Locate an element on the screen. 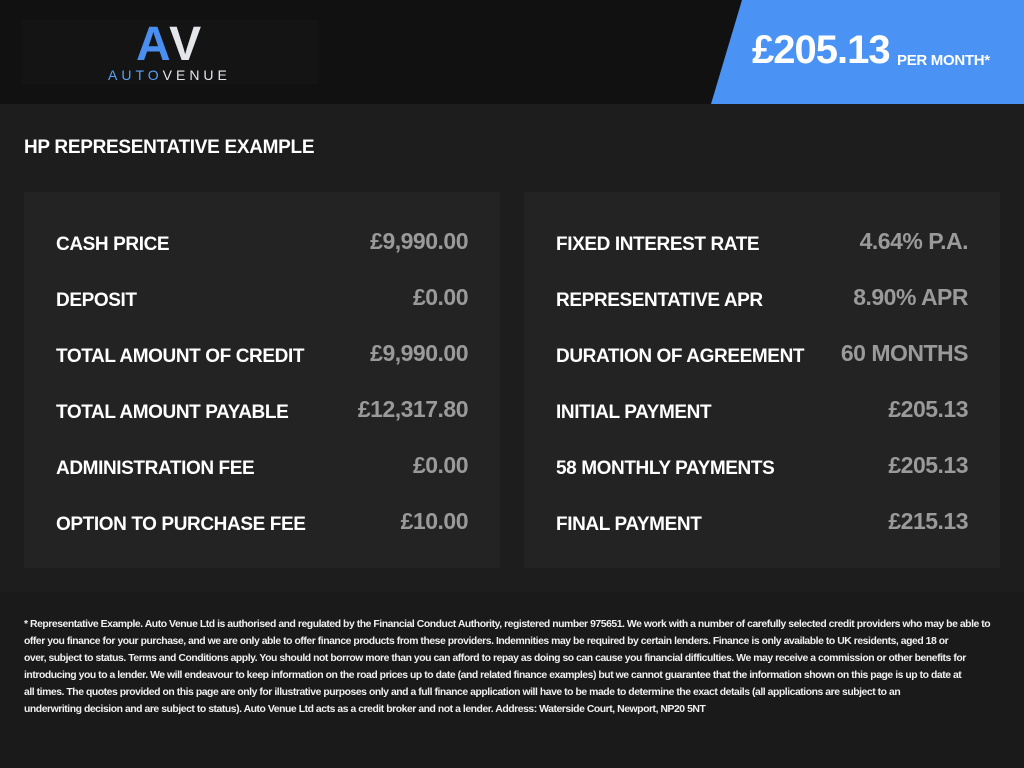 The width and height of the screenshot is (1024, 768). finance-label: 58 MONTHLY PAYMENTS is located at coordinates (665, 468).